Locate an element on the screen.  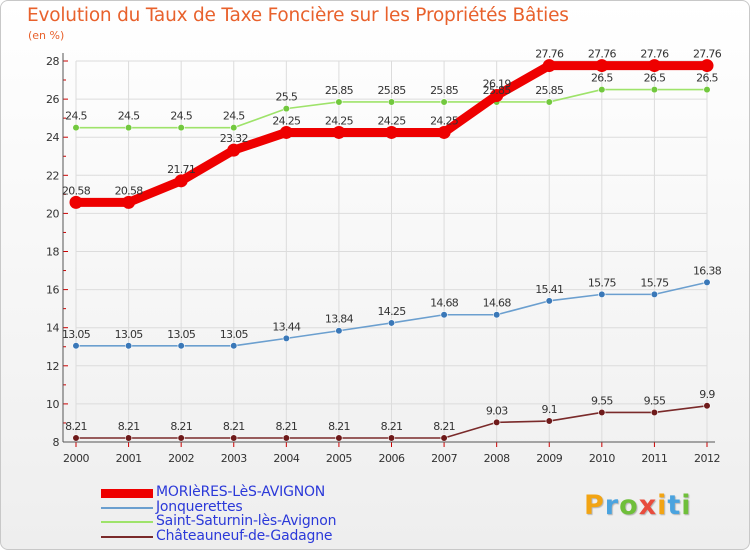
x-tick-label: 2011 is located at coordinates (654, 458).